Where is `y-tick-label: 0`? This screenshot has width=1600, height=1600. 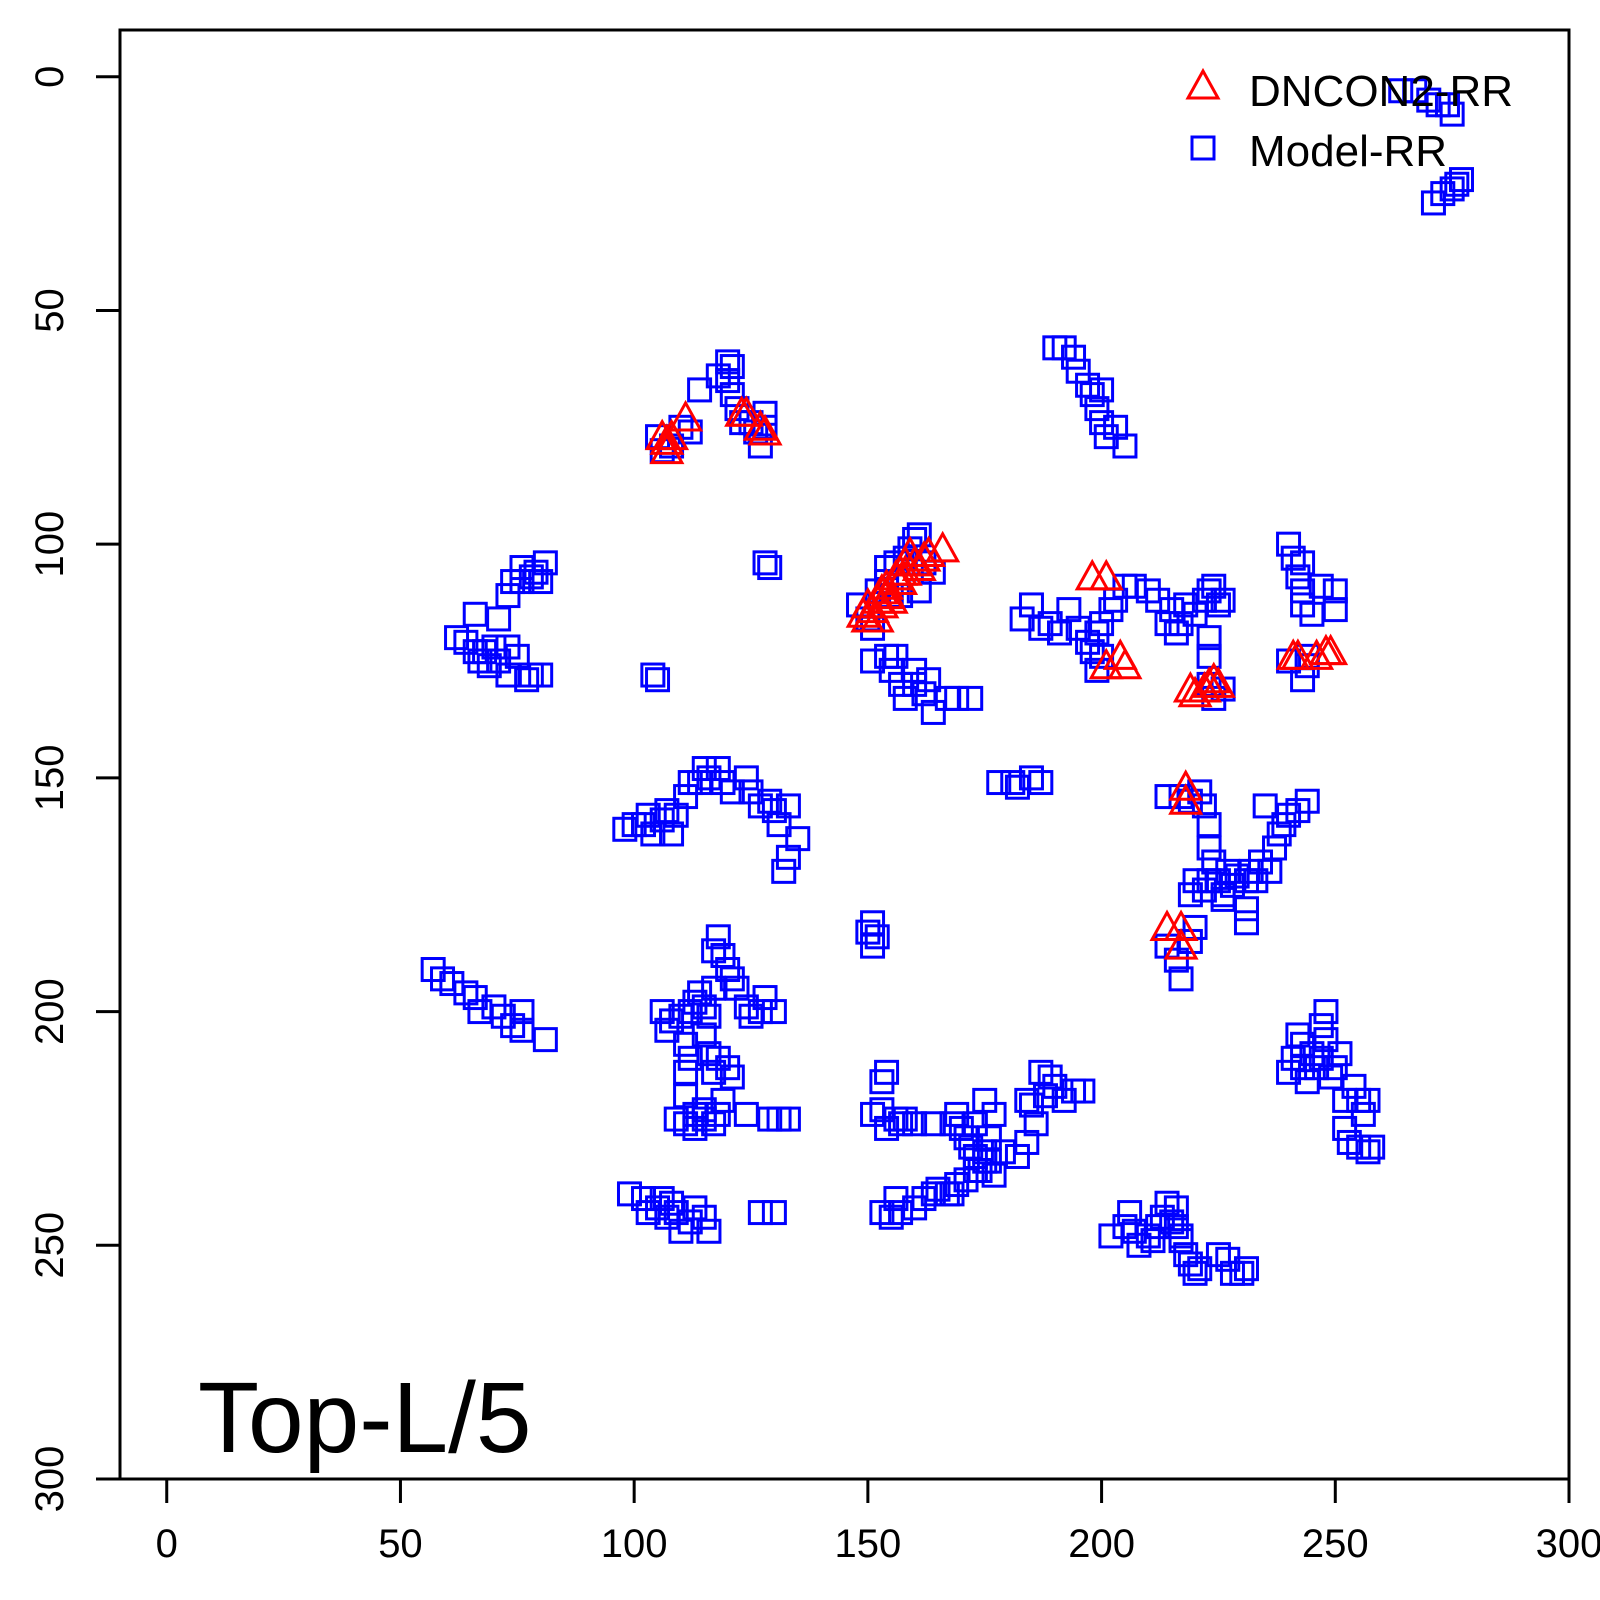 y-tick-label: 0 is located at coordinates (50, 77).